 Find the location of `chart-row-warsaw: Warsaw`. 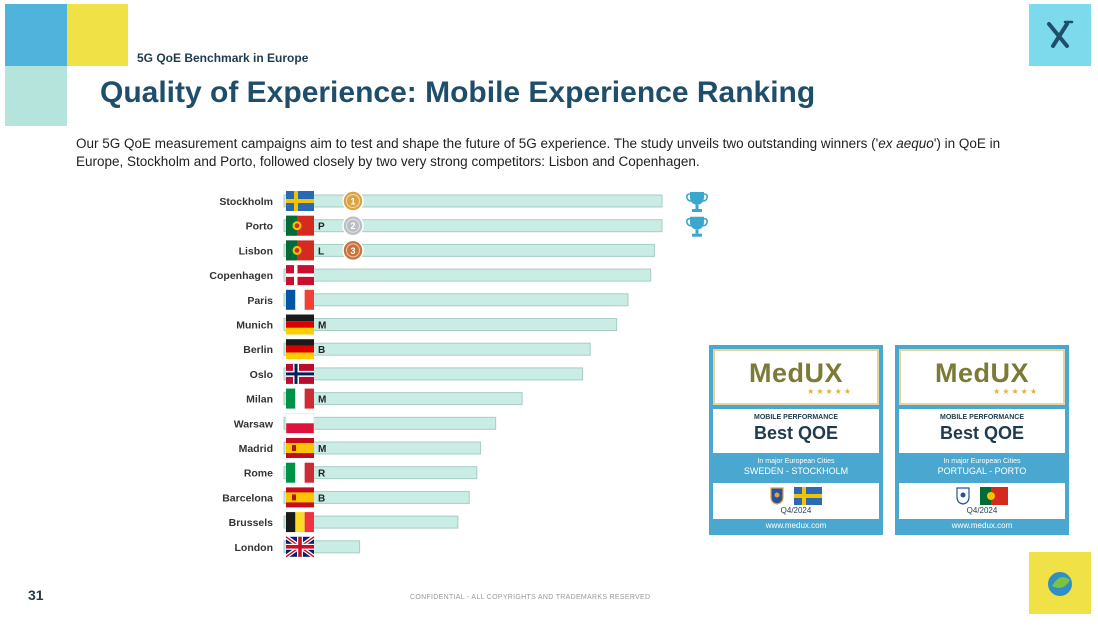

chart-row-warsaw: Warsaw is located at coordinates (365, 423).